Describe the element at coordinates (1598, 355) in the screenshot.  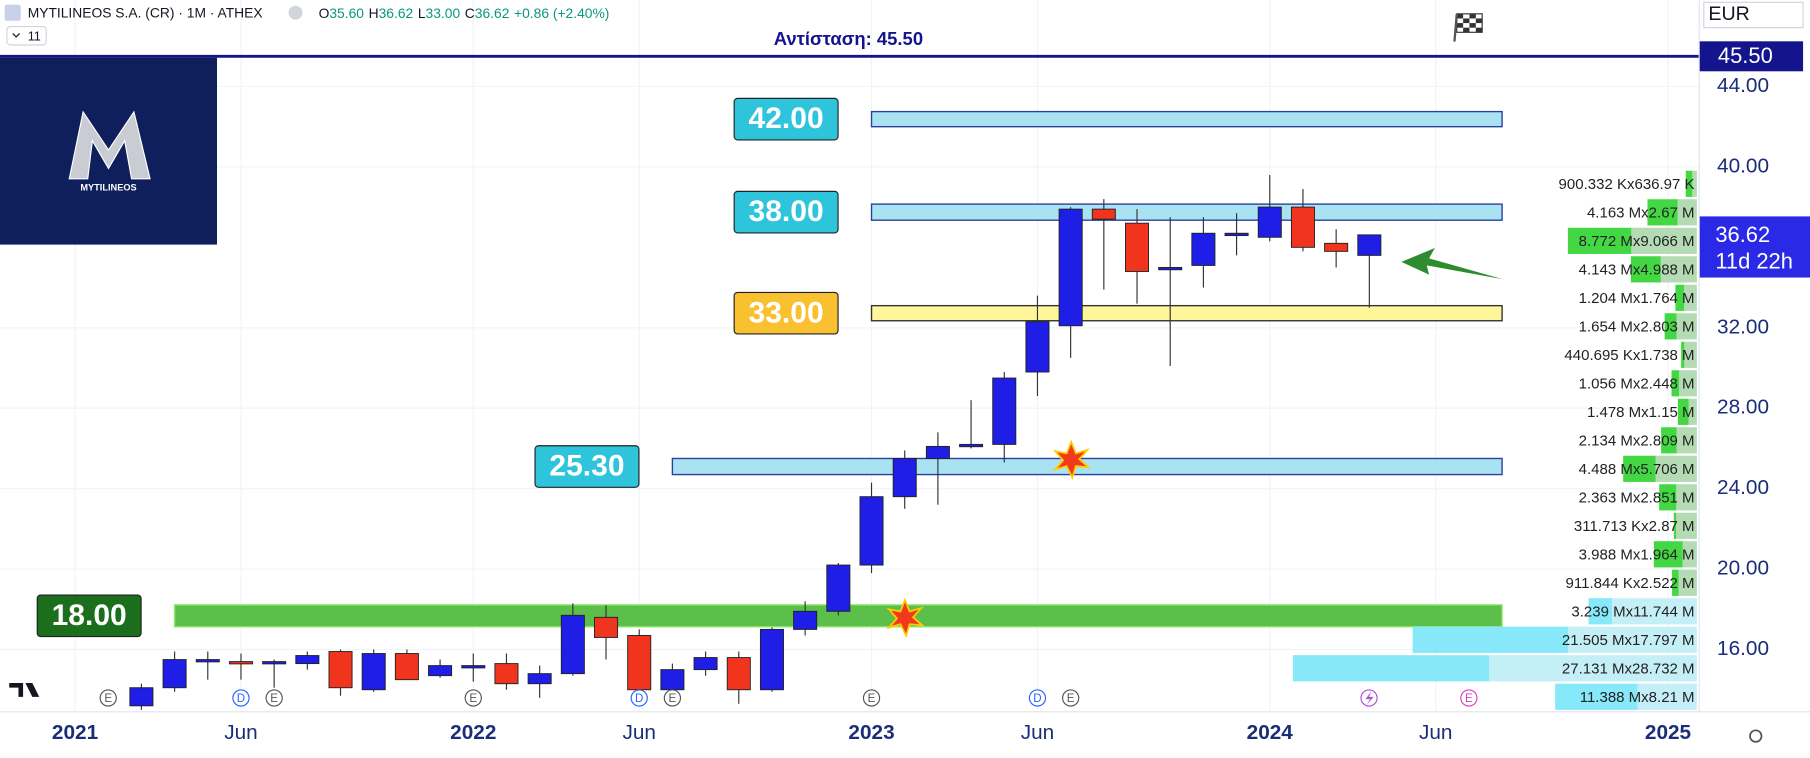
I see `profile-up-label: 440.695 K` at that location.